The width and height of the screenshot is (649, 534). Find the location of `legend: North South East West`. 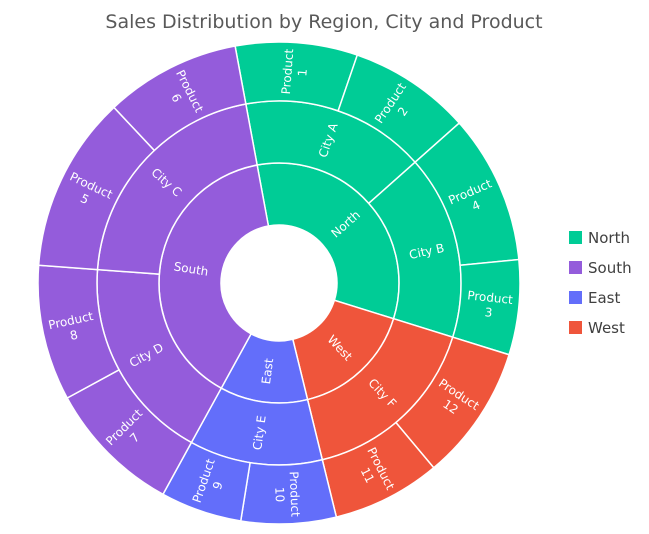

legend: North South East West is located at coordinates (600, 283).